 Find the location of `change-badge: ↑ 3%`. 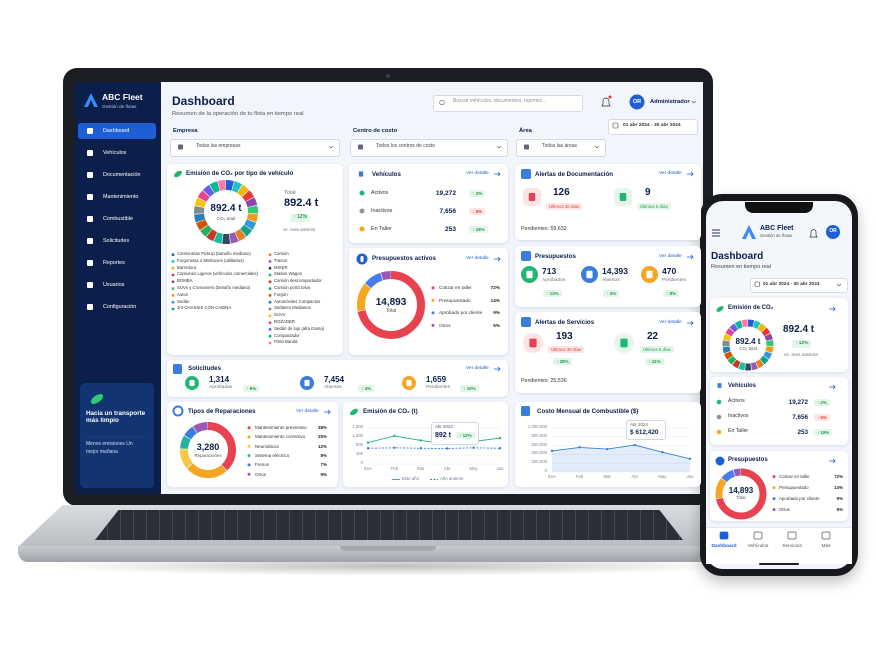

change-badge: ↑ 3% is located at coordinates (611, 294).